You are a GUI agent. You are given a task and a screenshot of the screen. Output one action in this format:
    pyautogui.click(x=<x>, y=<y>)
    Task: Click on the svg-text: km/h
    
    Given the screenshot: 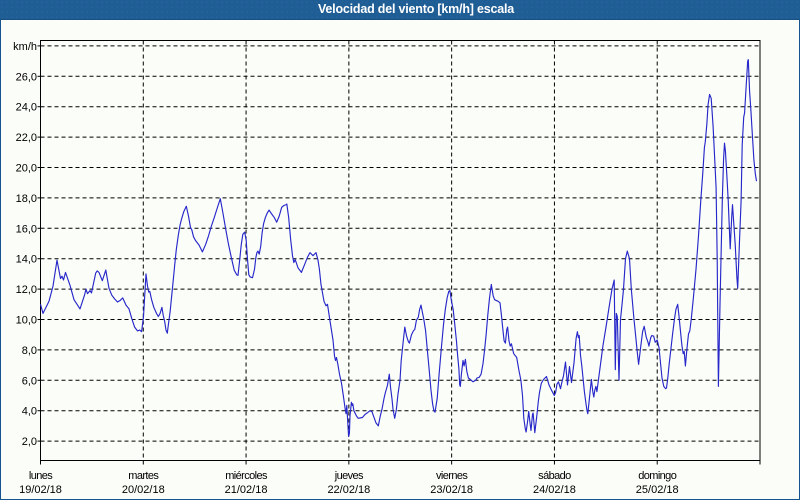 What is the action you would take?
    pyautogui.click(x=25, y=47)
    